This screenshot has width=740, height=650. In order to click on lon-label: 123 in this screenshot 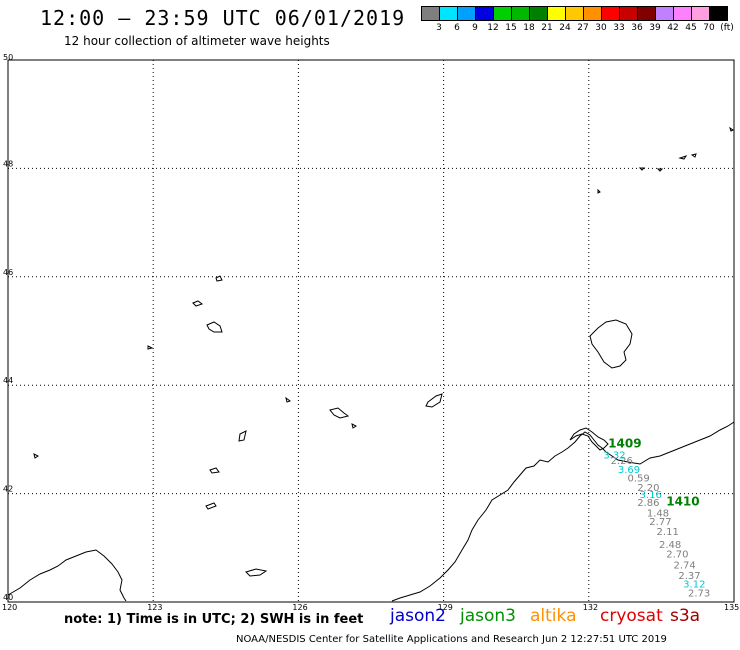, I will do `click(154, 607)`.